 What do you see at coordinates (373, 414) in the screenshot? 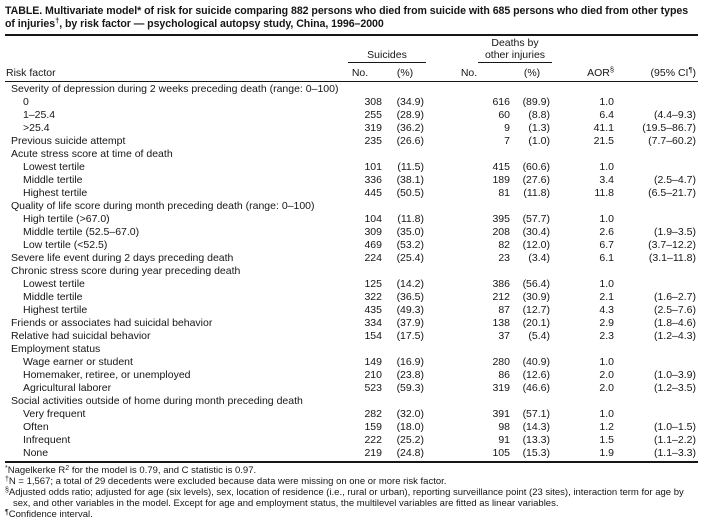
I see `suicides-no-cell: 282` at bounding box center [373, 414].